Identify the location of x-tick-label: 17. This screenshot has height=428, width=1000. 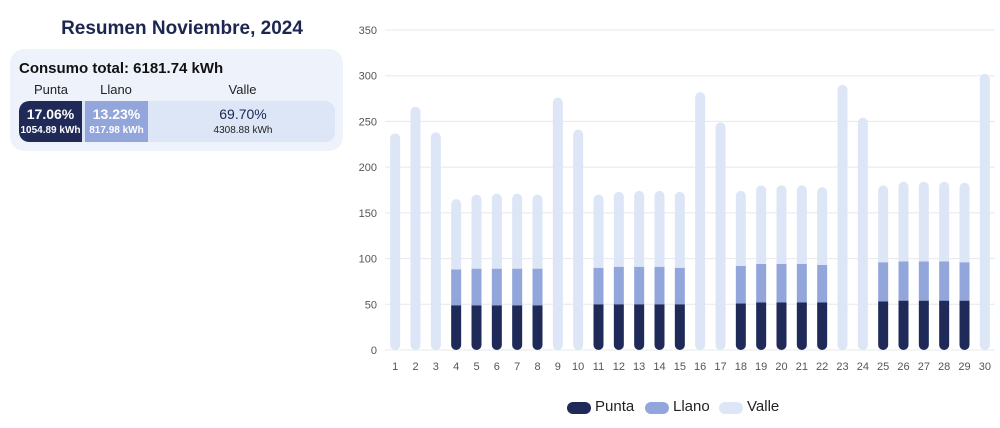
(720, 367).